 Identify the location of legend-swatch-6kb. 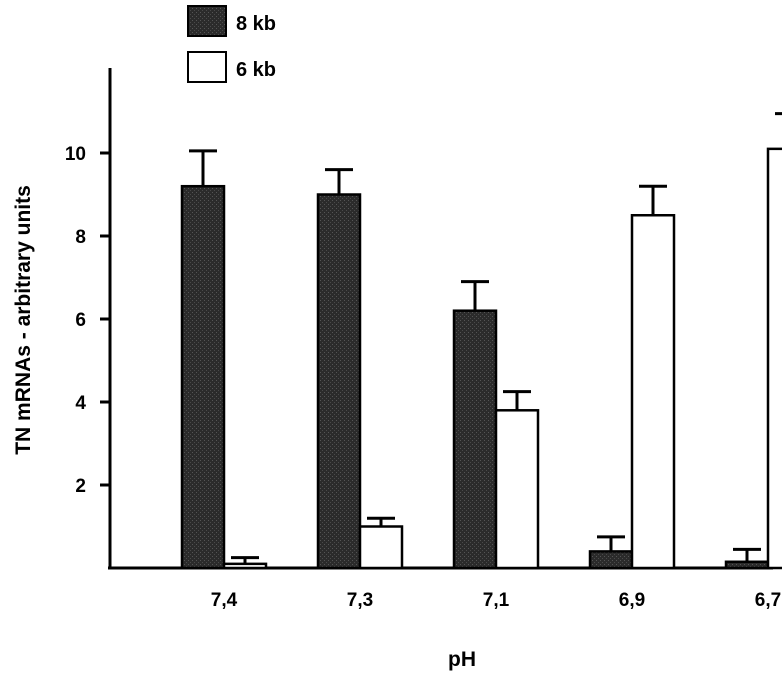
(207, 67).